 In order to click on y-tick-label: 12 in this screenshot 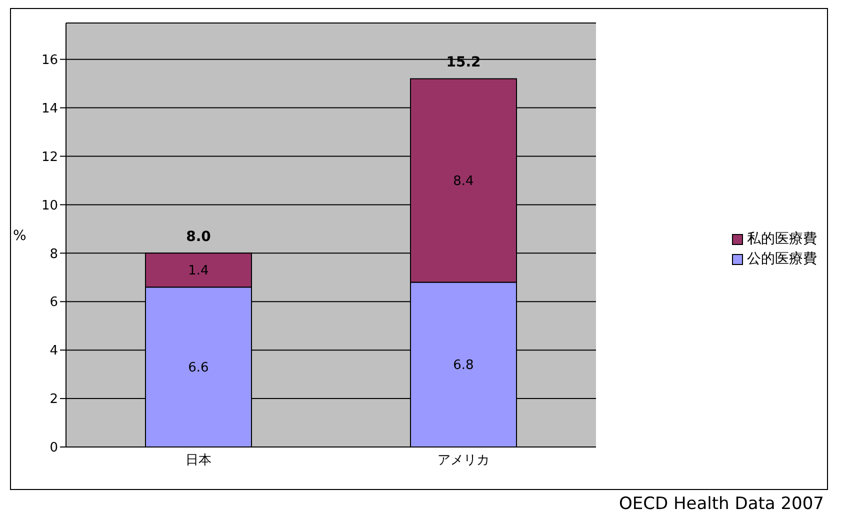, I will do `click(49, 157)`.